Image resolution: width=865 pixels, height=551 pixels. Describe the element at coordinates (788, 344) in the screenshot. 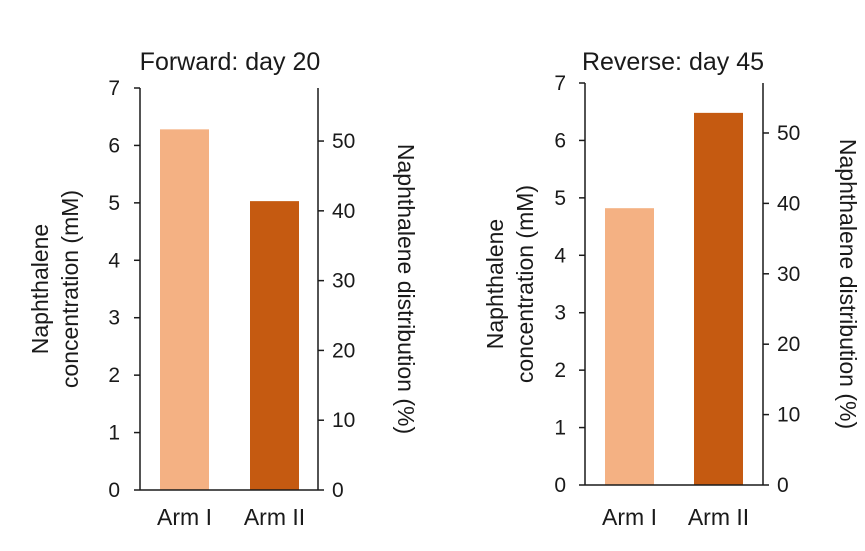

I see `chart-2-right-tick-label: 20` at that location.